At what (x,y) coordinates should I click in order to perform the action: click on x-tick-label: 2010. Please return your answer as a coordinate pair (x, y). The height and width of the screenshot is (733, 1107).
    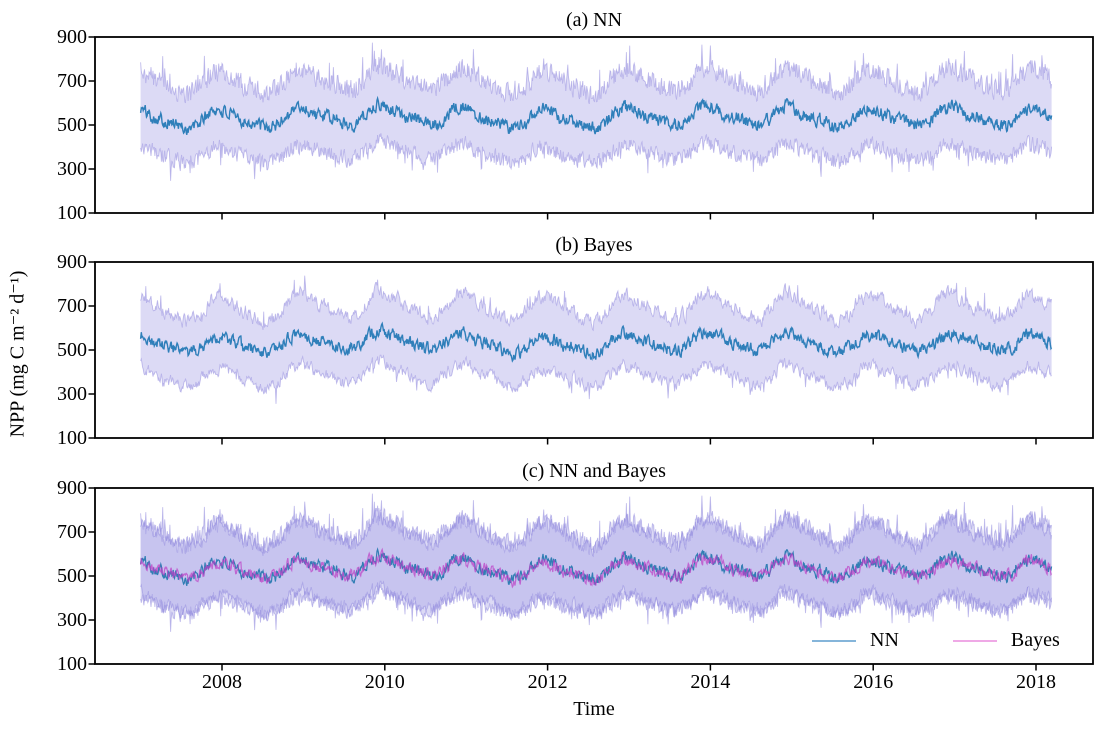
    Looking at the image, I should click on (384, 682).